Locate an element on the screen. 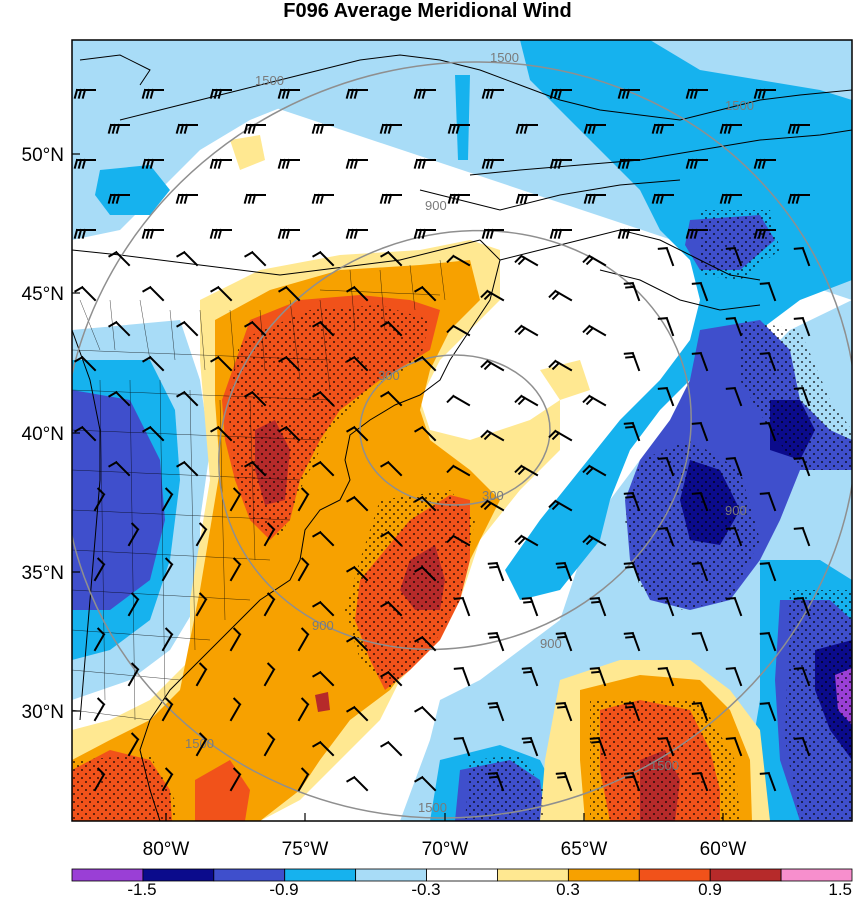 This screenshot has width=855, height=900. colorbar-labels: -1.5 -0.9 -0.3 0.3 0.9 1.5 is located at coordinates (489, 889).